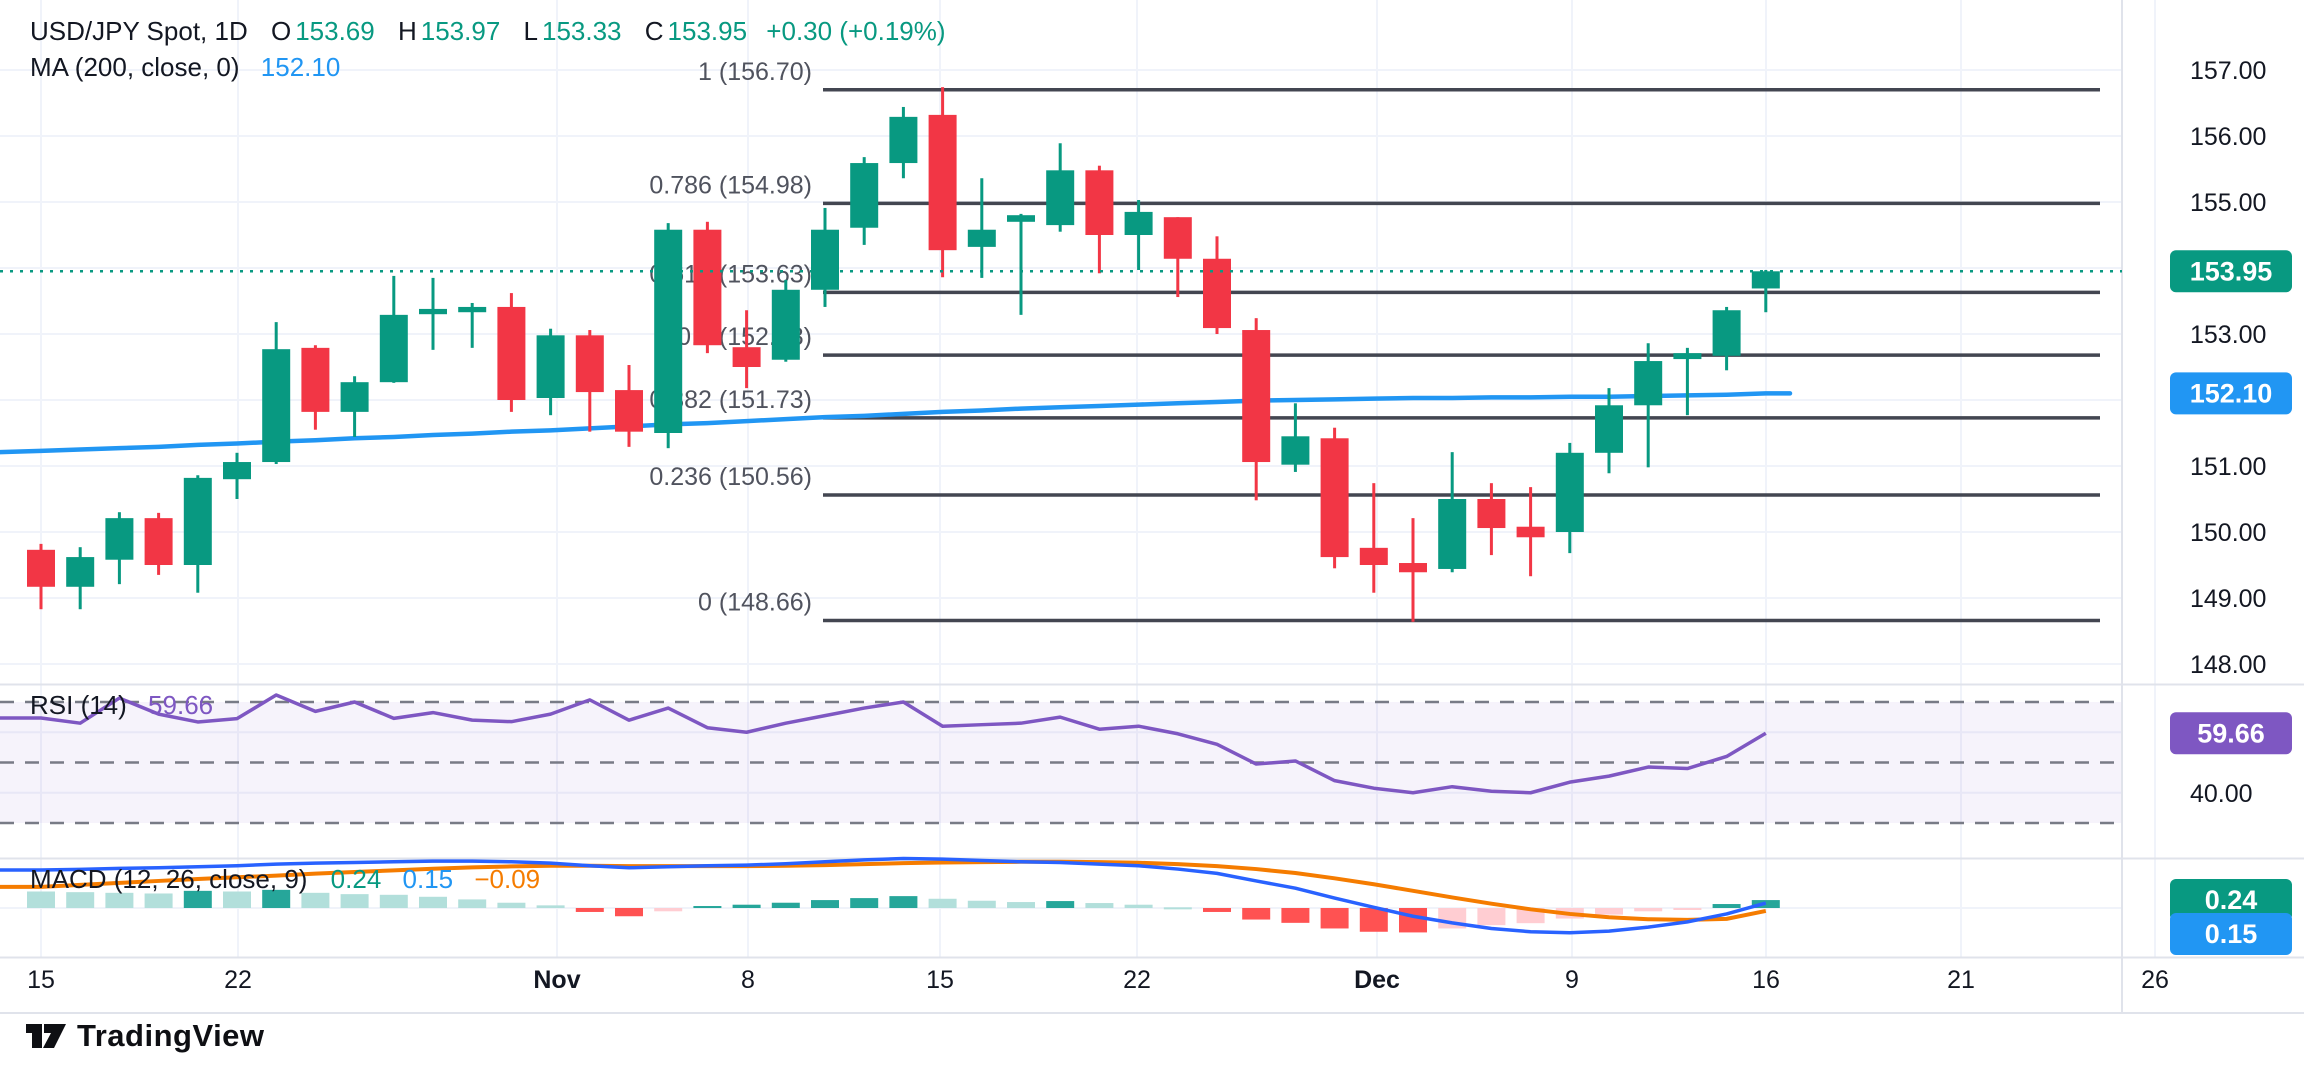  Describe the element at coordinates (856, 31) in the screenshot. I see `change-value: +0.30 (+0.19%)` at that location.